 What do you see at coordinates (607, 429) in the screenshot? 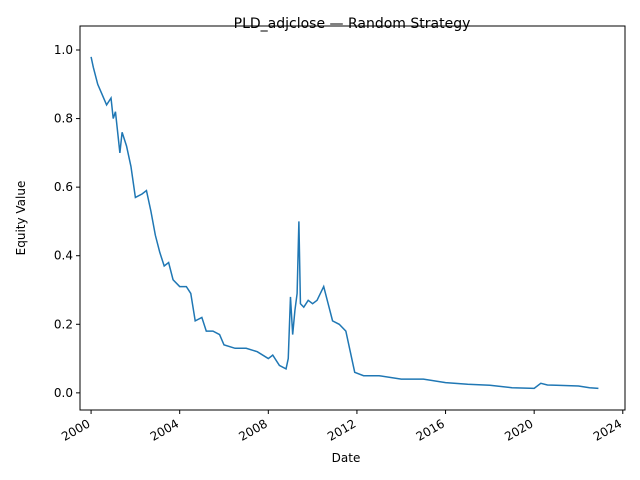
I see `x-tick-label: 2024` at bounding box center [607, 429].